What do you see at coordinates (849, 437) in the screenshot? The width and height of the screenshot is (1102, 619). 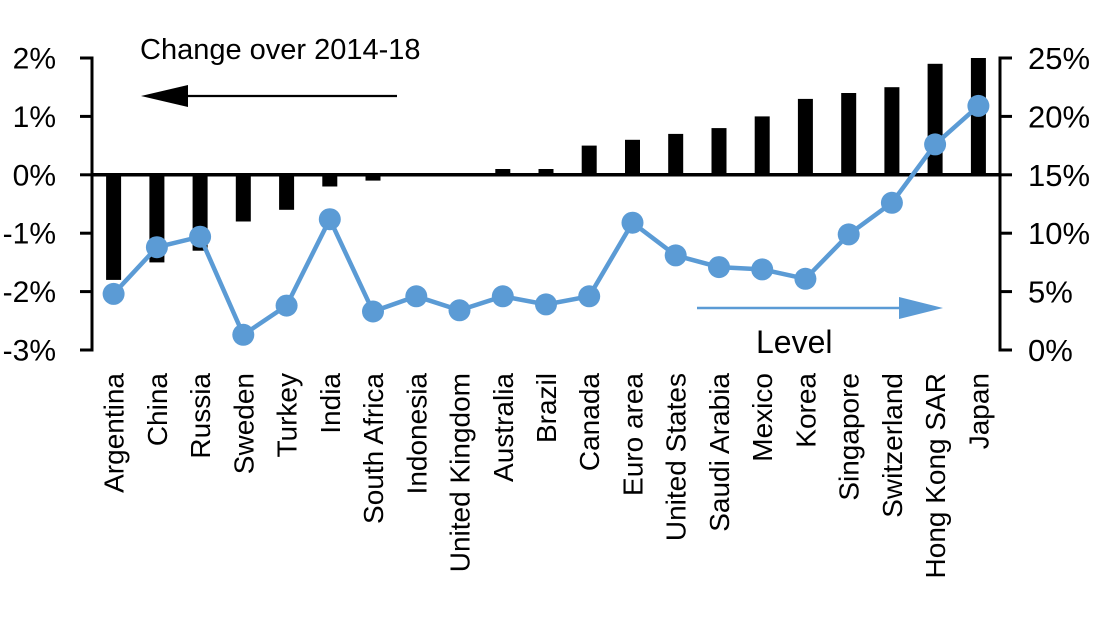 I see `category-label-singapore: Singapore` at bounding box center [849, 437].